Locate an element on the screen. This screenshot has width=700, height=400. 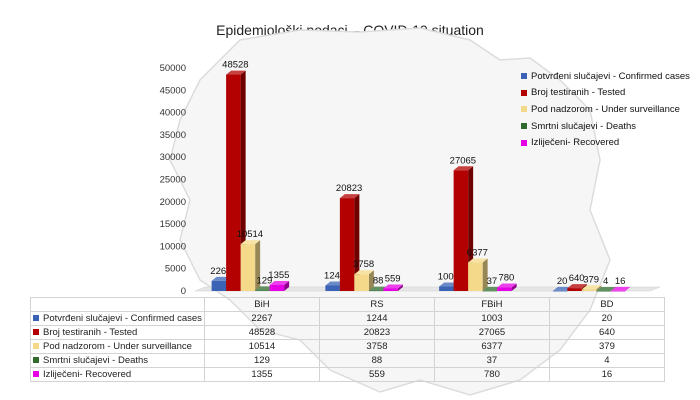
bar-value-label: 37 is located at coordinates (492, 281).